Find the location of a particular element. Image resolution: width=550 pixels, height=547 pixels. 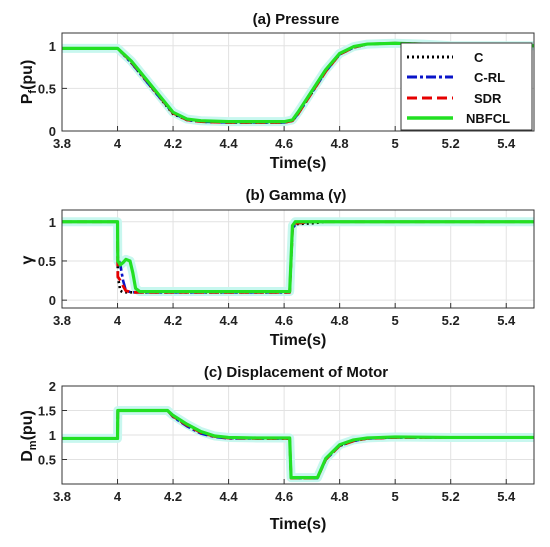

legend-label-sdr: SDR is located at coordinates (488, 98).